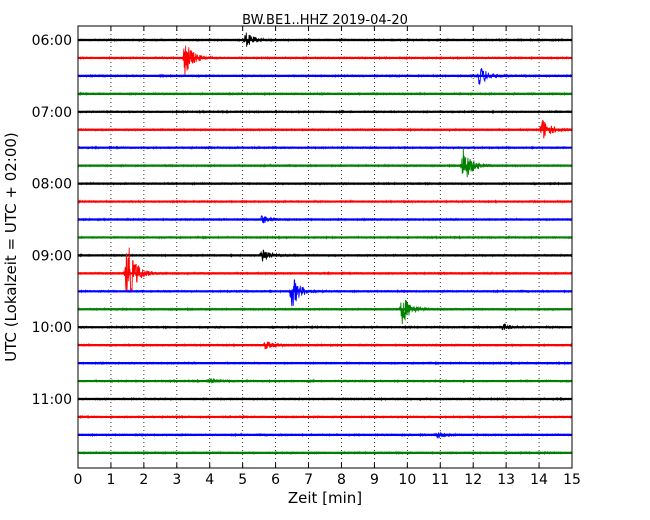 Image resolution: width=650 pixels, height=520 pixels. Describe the element at coordinates (407, 480) in the screenshot. I see `x-tick-label: 10` at that location.